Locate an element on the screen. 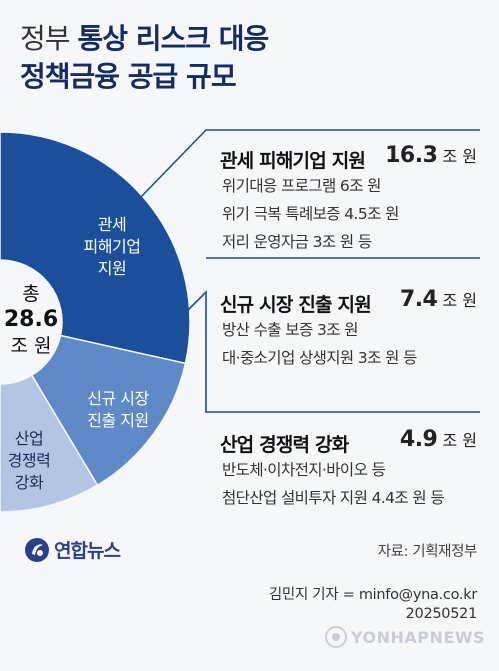  slice-label-2-line: 신규 시장 is located at coordinates (118, 398).